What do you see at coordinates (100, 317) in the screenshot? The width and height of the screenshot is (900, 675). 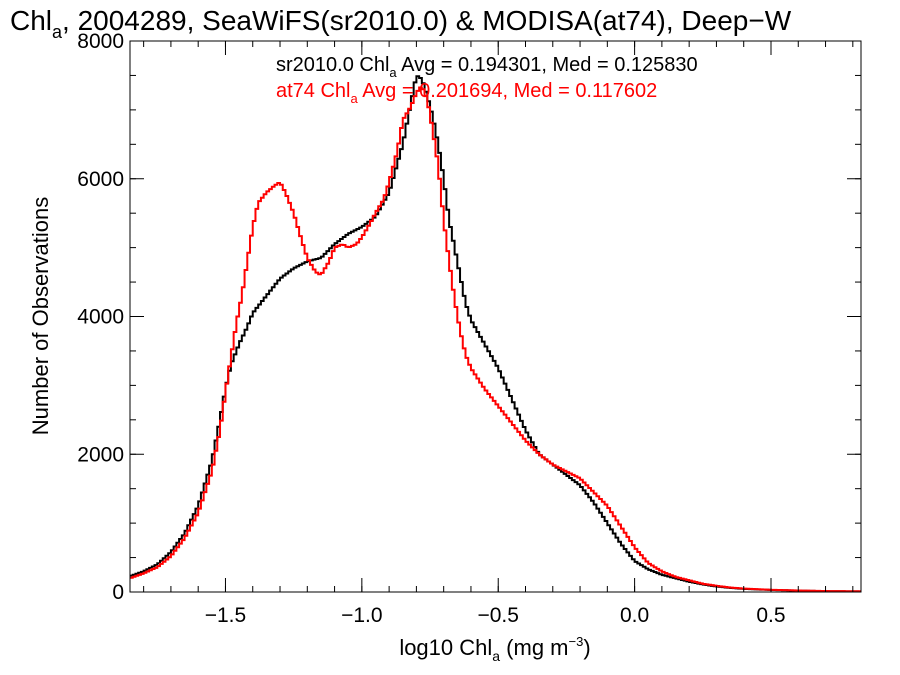 I see `y-tick-label: 4000` at bounding box center [100, 317].